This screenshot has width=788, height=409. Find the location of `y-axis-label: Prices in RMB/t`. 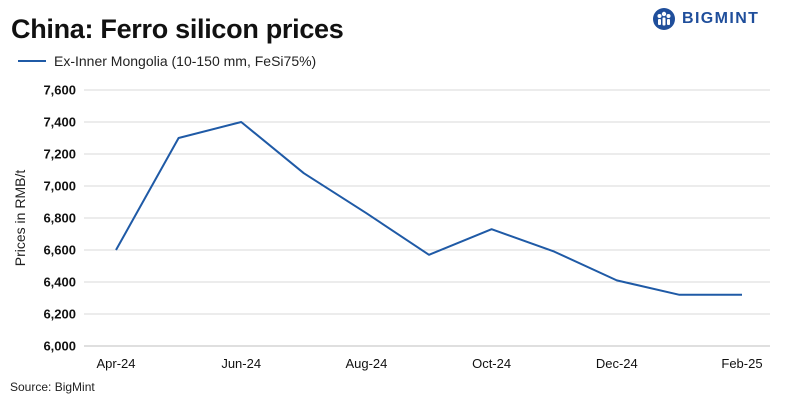

y-axis-label: Prices in RMB/t is located at coordinates (20, 218).